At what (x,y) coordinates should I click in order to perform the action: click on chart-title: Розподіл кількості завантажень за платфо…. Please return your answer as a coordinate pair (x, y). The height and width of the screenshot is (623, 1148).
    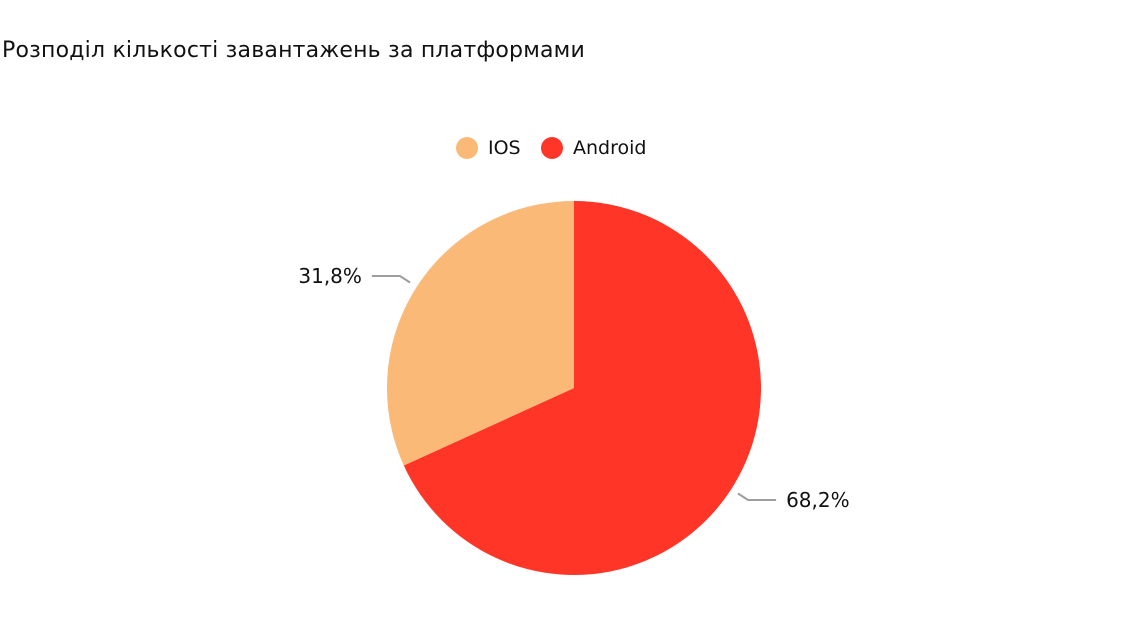
    Looking at the image, I should click on (293, 50).